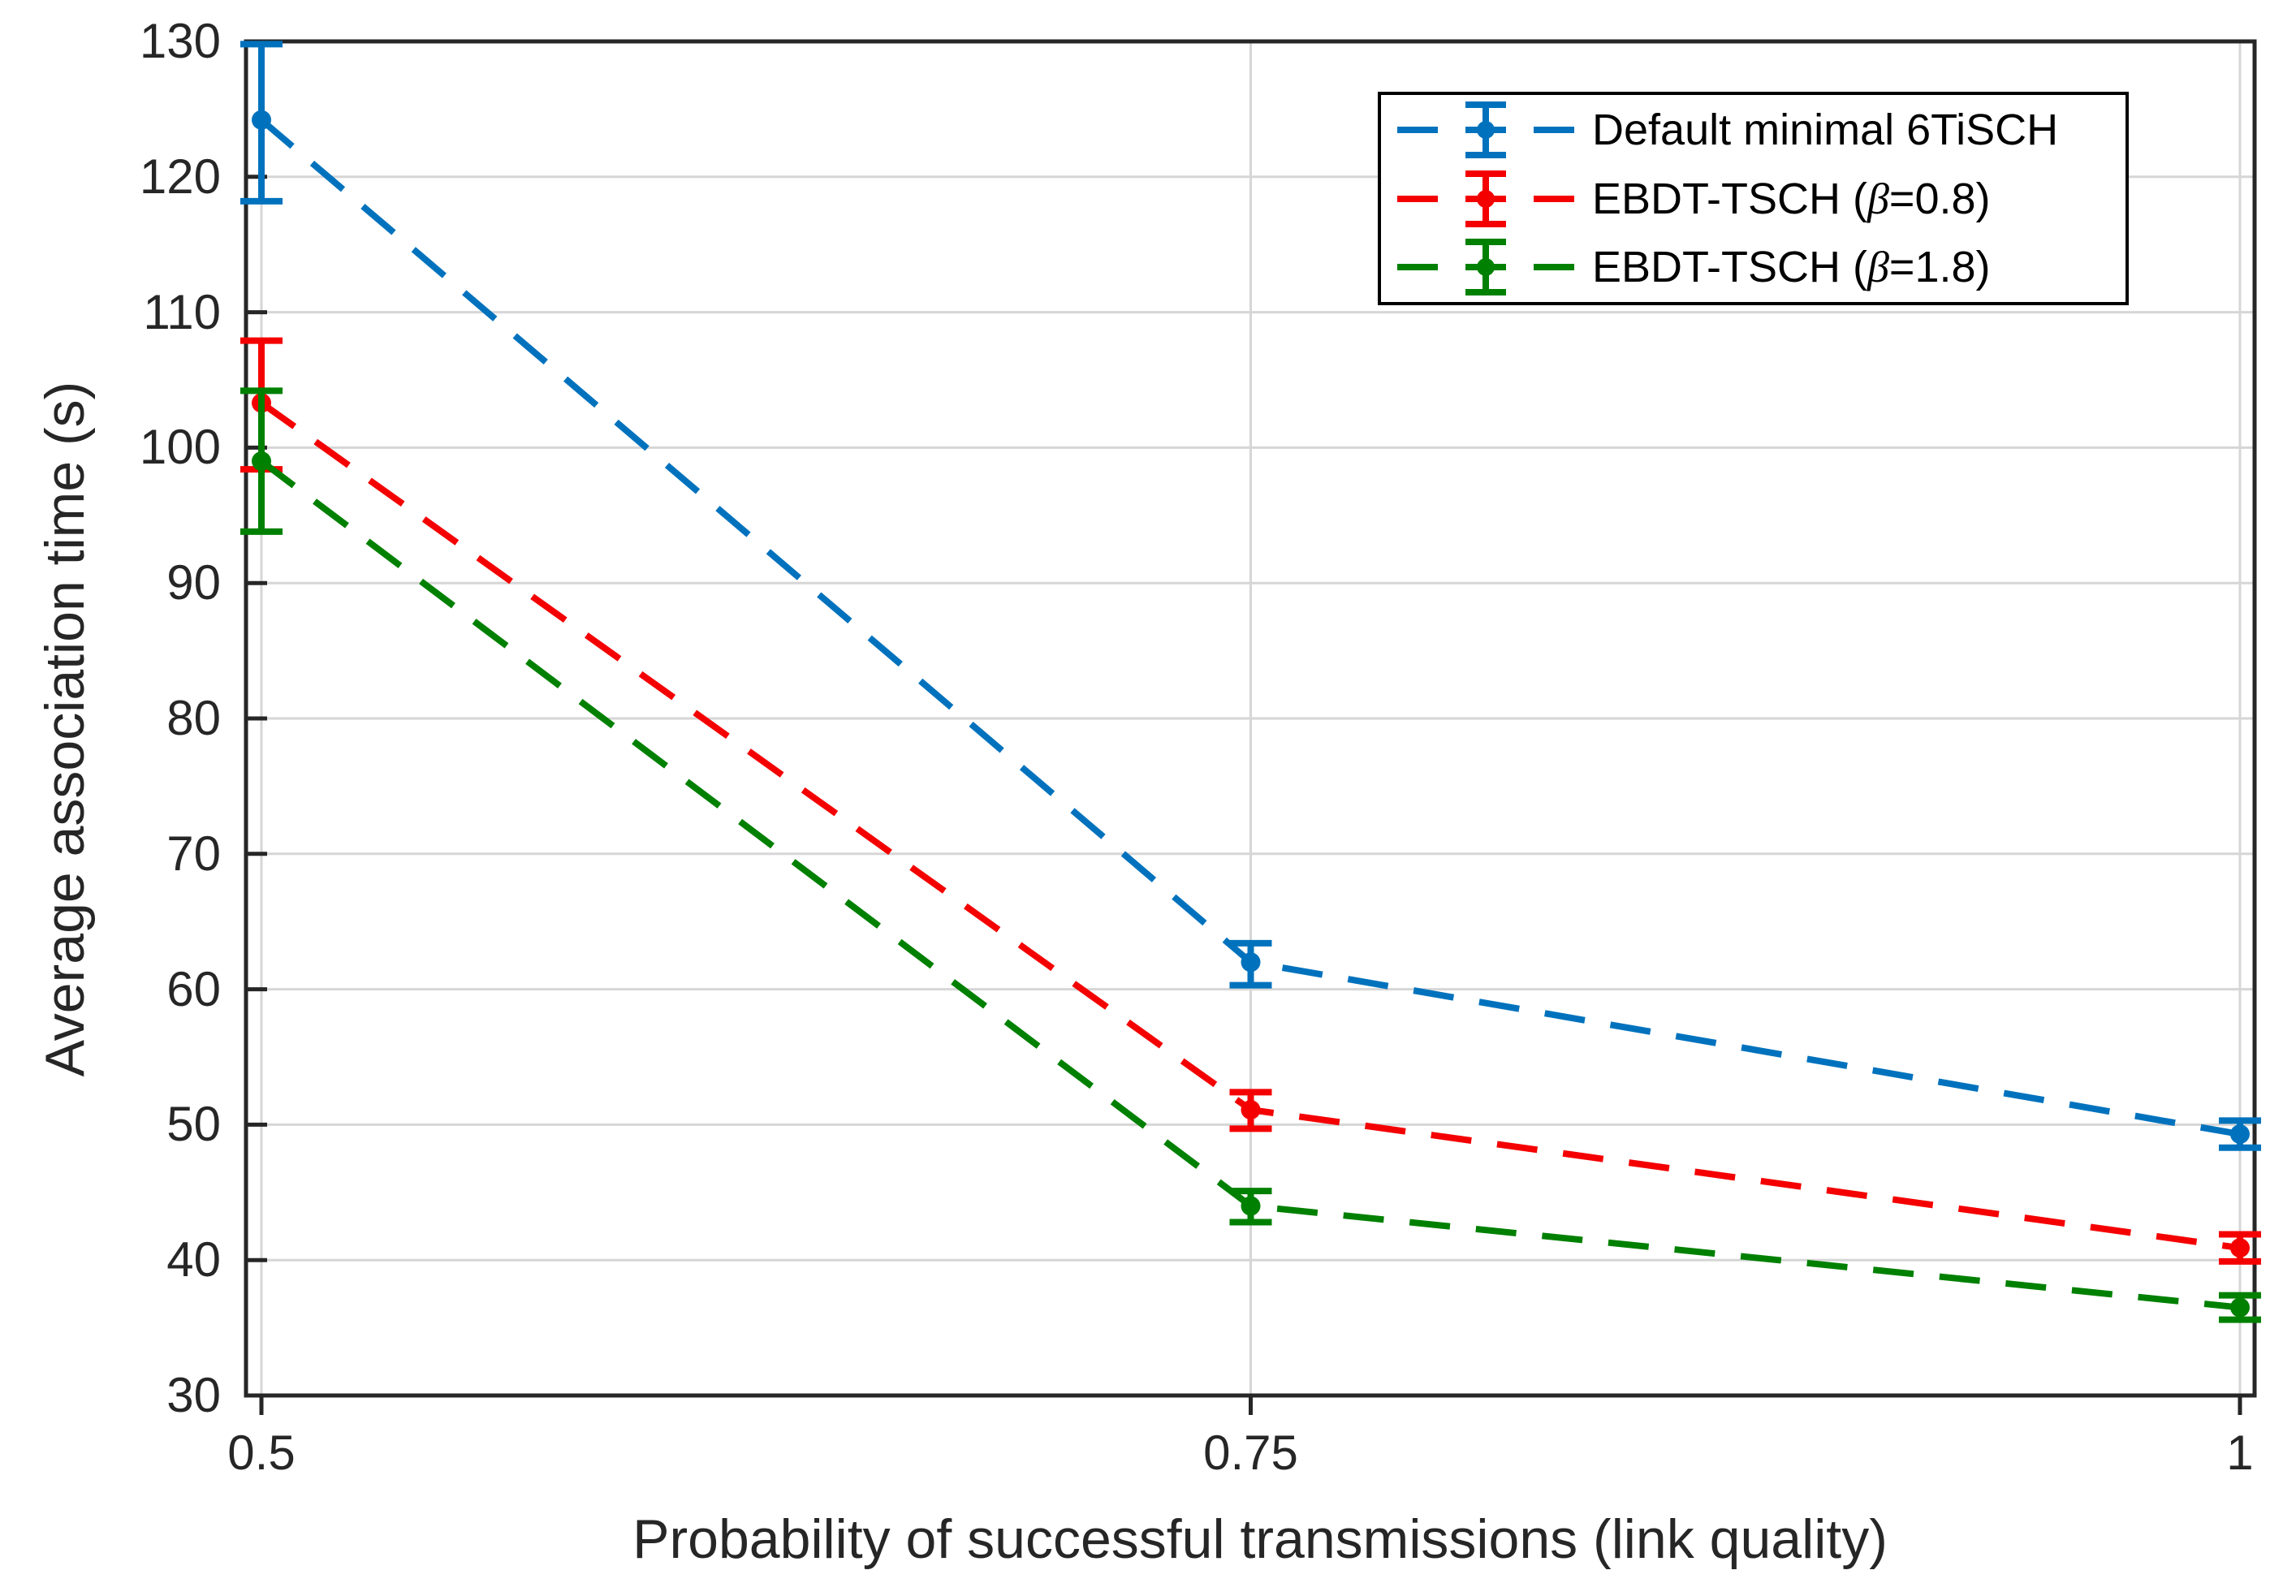 The height and width of the screenshot is (1596, 2296). I want to click on legend-item-ebdt-tsch-beta-1.8: EBDT-TSCH (β=1.8), so click(1753, 267).